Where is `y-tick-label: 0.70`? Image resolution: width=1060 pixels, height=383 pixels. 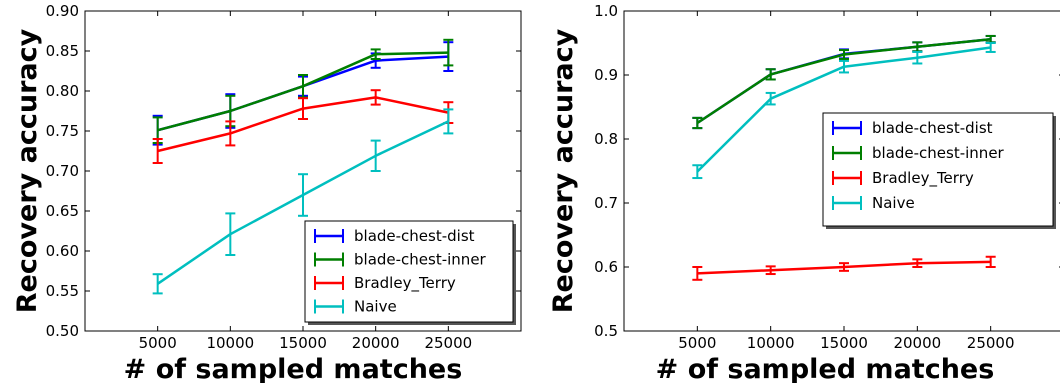 y-tick-label: 0.70 is located at coordinates (62, 171).